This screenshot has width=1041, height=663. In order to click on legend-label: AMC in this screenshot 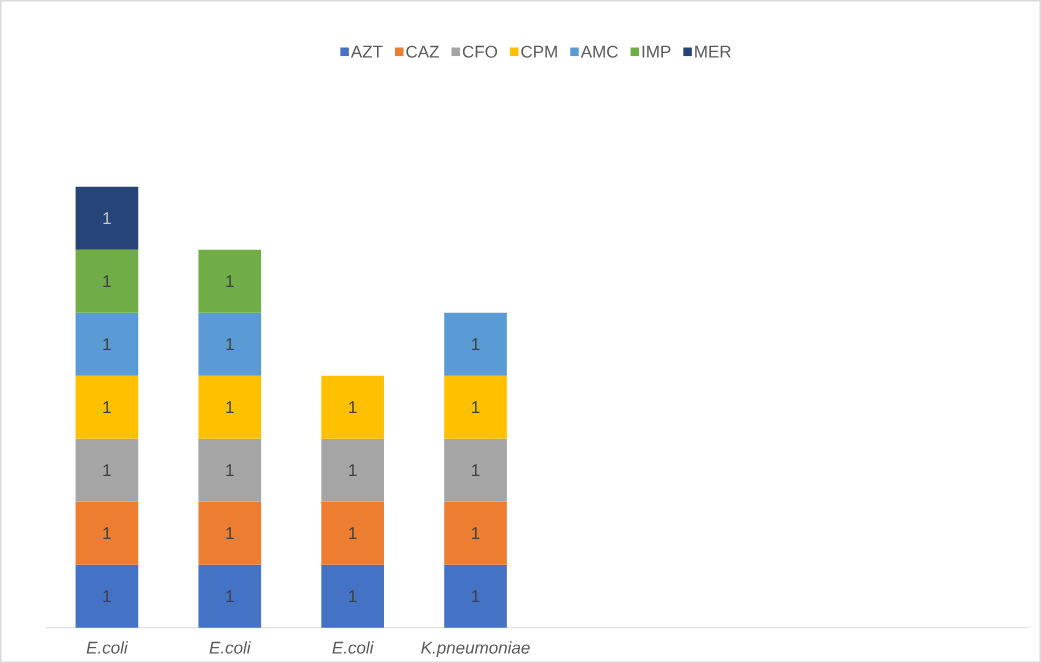, I will do `click(599, 51)`.